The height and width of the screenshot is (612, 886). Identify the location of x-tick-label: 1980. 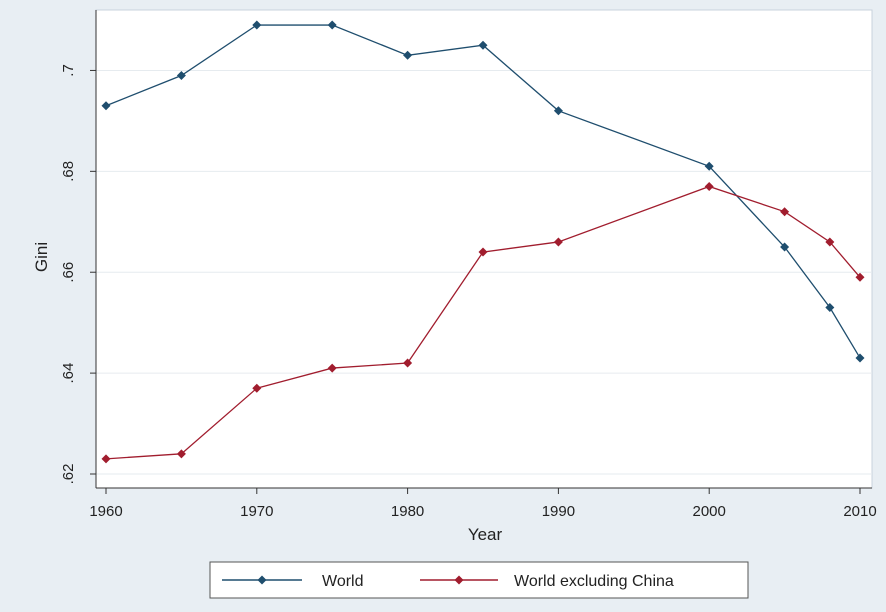
(407, 511).